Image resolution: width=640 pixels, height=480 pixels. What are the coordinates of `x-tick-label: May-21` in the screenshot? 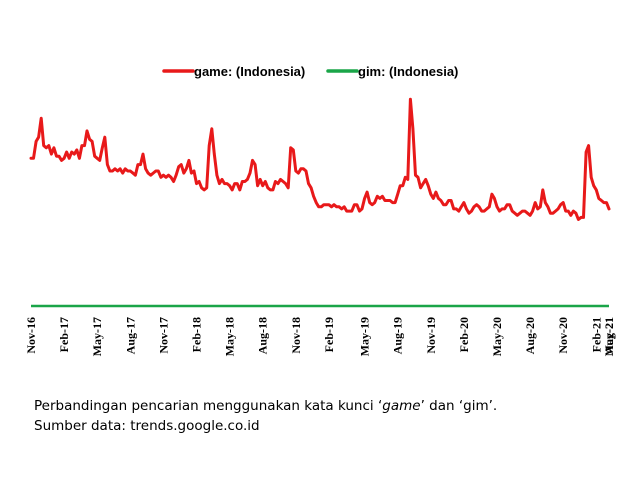 It's located at (609, 336).